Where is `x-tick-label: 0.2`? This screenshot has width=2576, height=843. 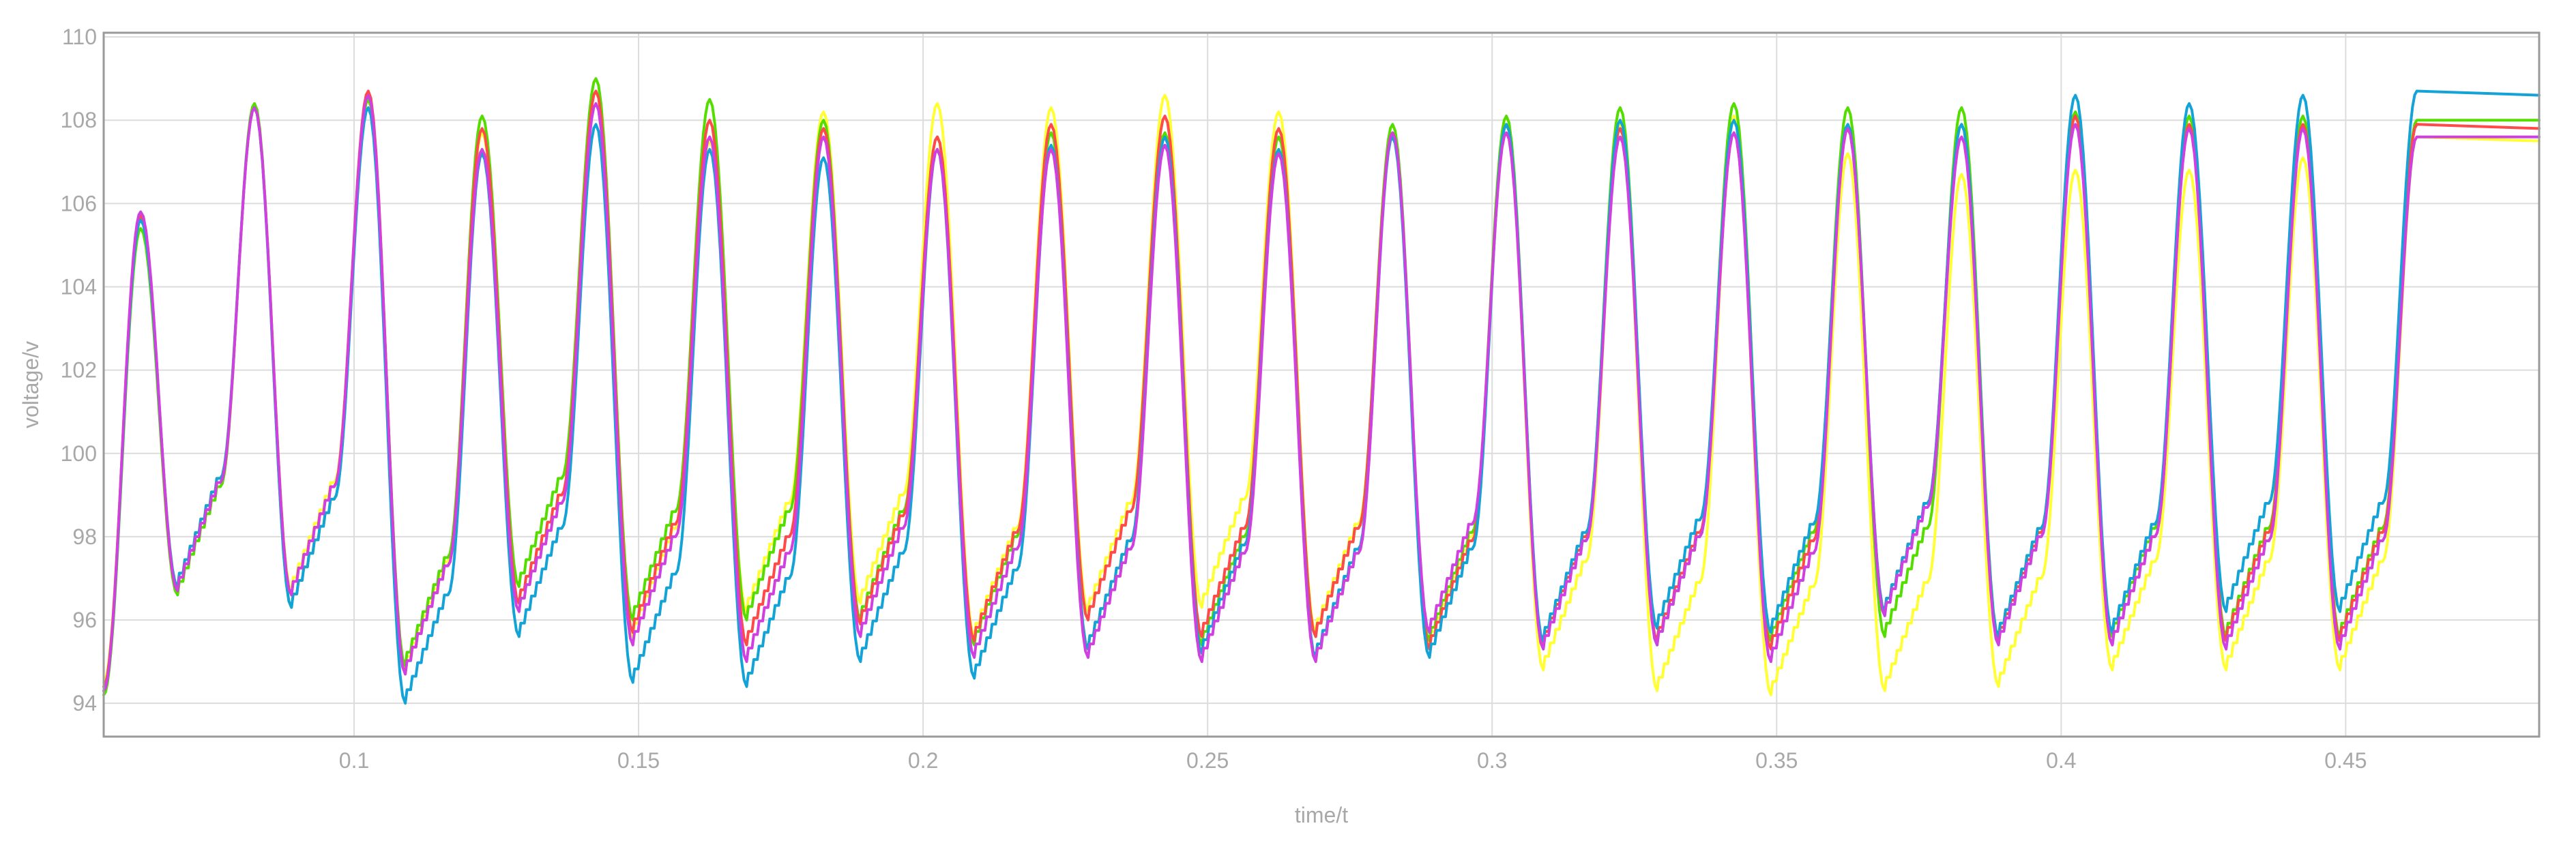 x-tick-label: 0.2 is located at coordinates (923, 760).